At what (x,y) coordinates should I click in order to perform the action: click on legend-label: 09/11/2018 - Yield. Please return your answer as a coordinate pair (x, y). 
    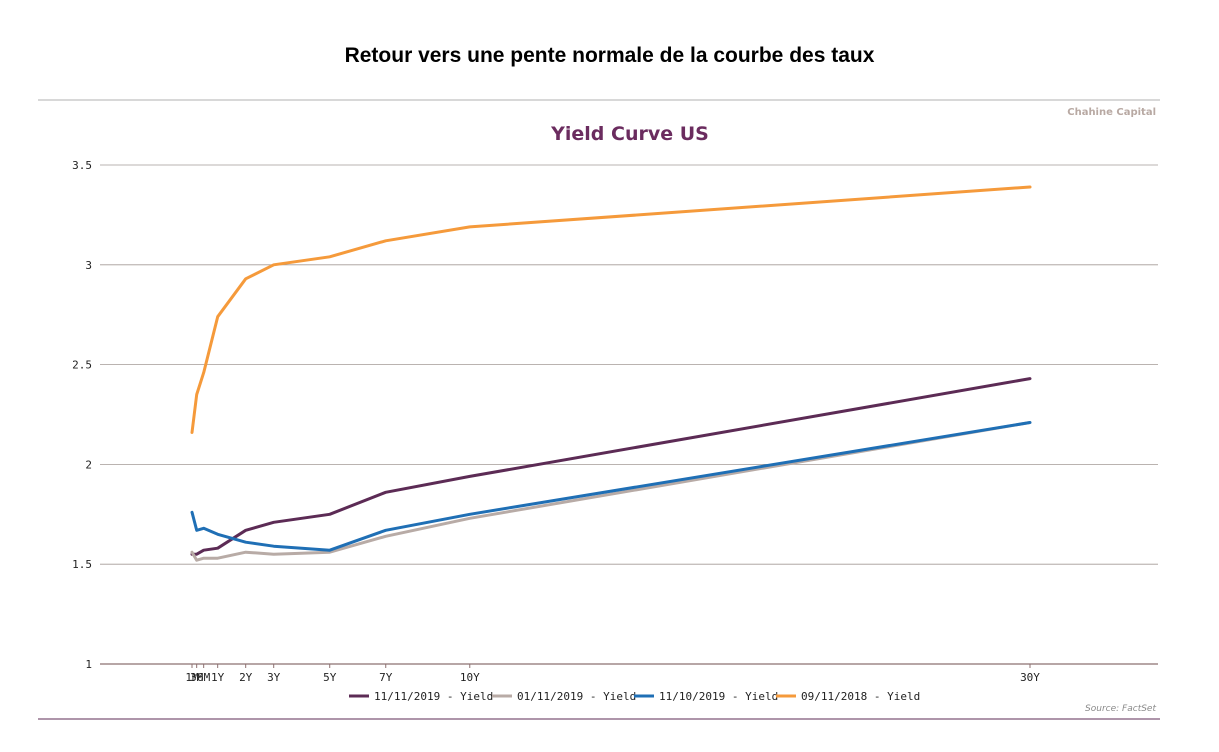
    Looking at the image, I should click on (860, 696).